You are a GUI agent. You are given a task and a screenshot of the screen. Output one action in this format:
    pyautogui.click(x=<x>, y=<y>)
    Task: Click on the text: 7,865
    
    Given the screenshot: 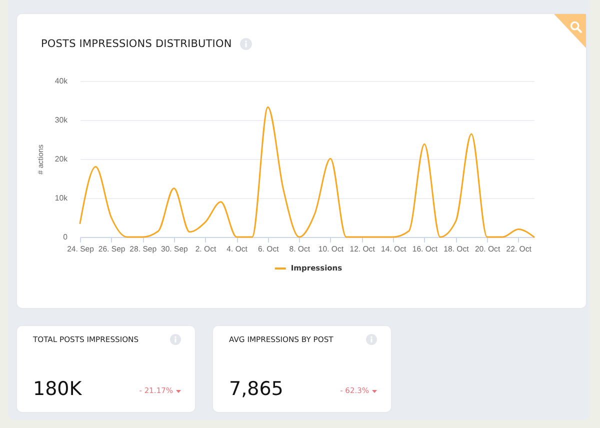 What is the action you would take?
    pyautogui.click(x=256, y=389)
    